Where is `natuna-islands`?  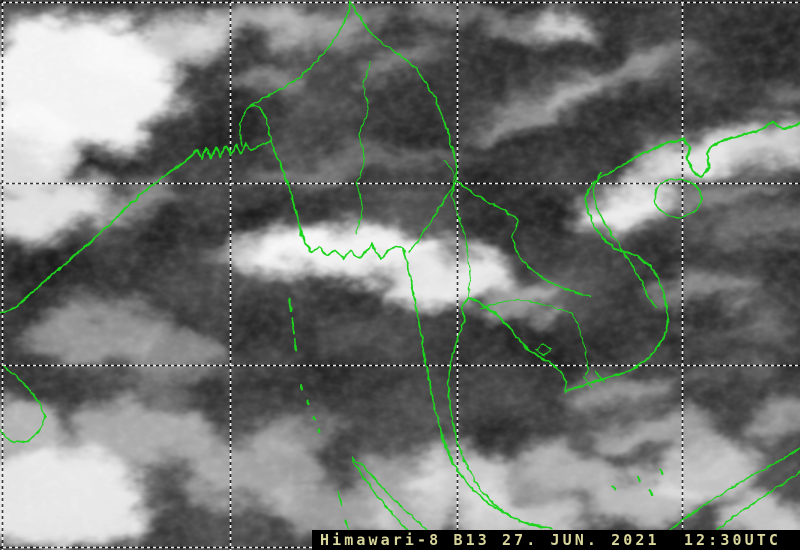
natuna-islands is located at coordinates (637, 482).